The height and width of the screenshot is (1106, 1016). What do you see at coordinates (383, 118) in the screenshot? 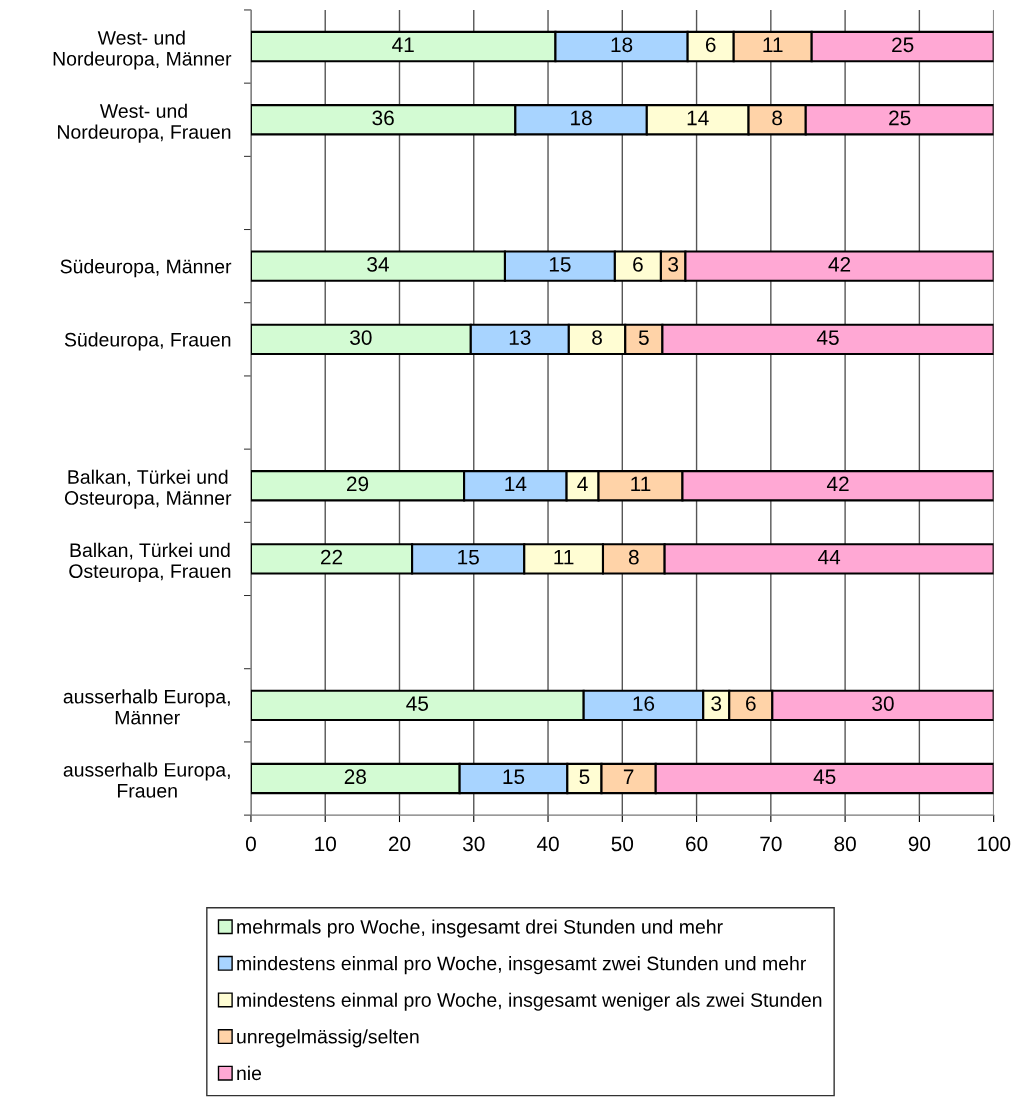
I see `data-label: 36` at bounding box center [383, 118].